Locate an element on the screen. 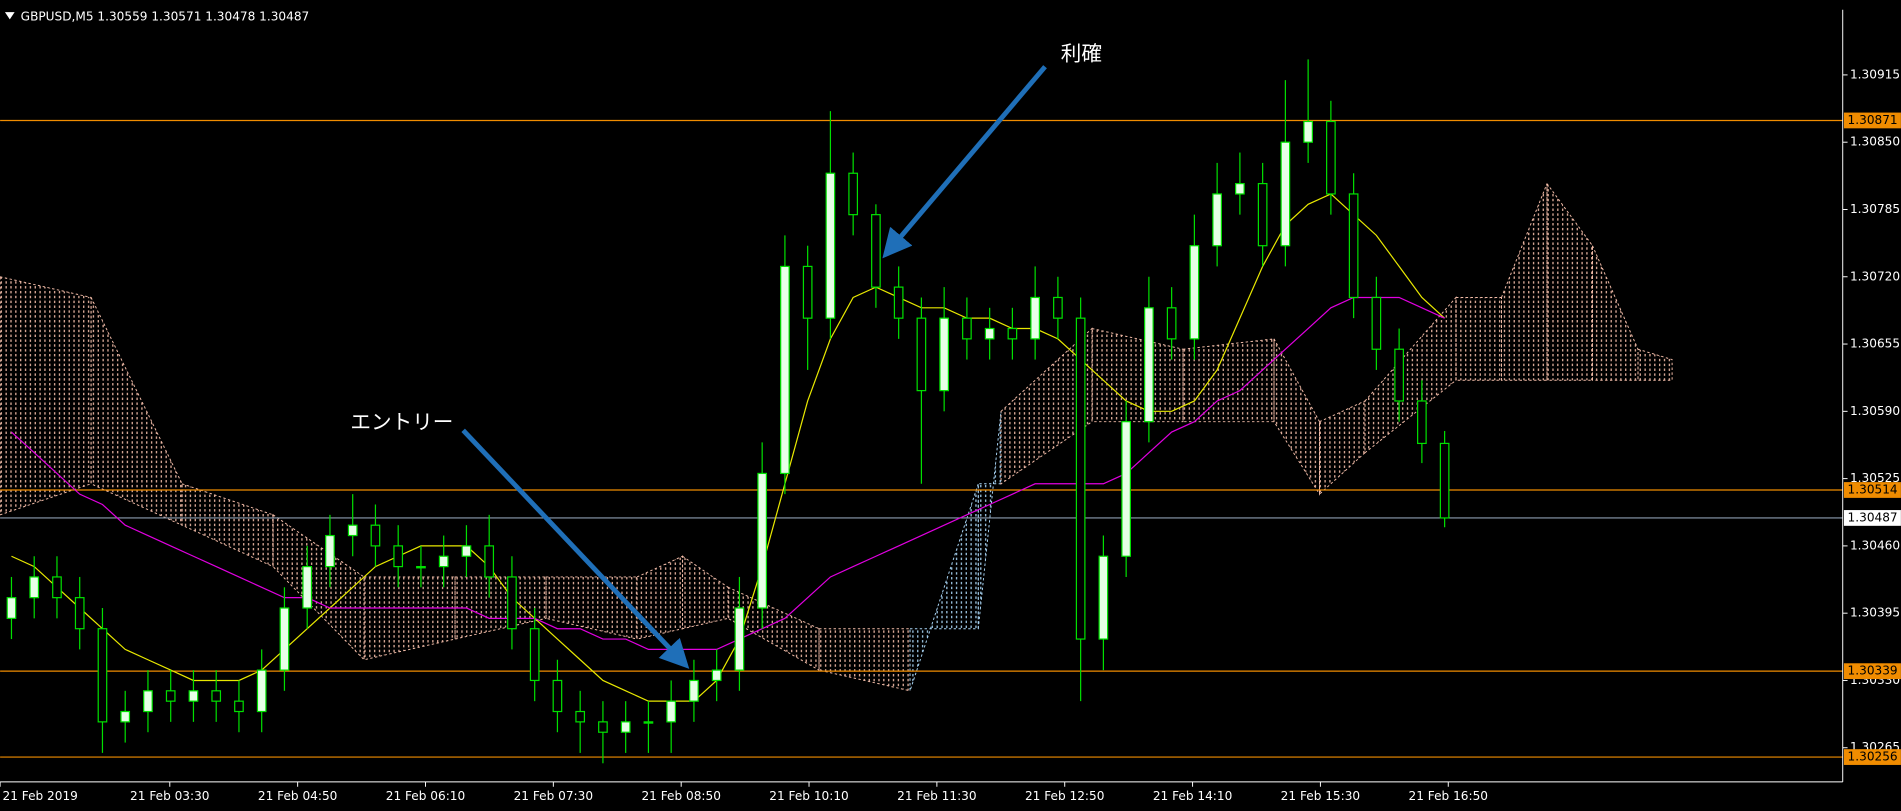  y-tick-label: 1.30655 is located at coordinates (1875, 344).